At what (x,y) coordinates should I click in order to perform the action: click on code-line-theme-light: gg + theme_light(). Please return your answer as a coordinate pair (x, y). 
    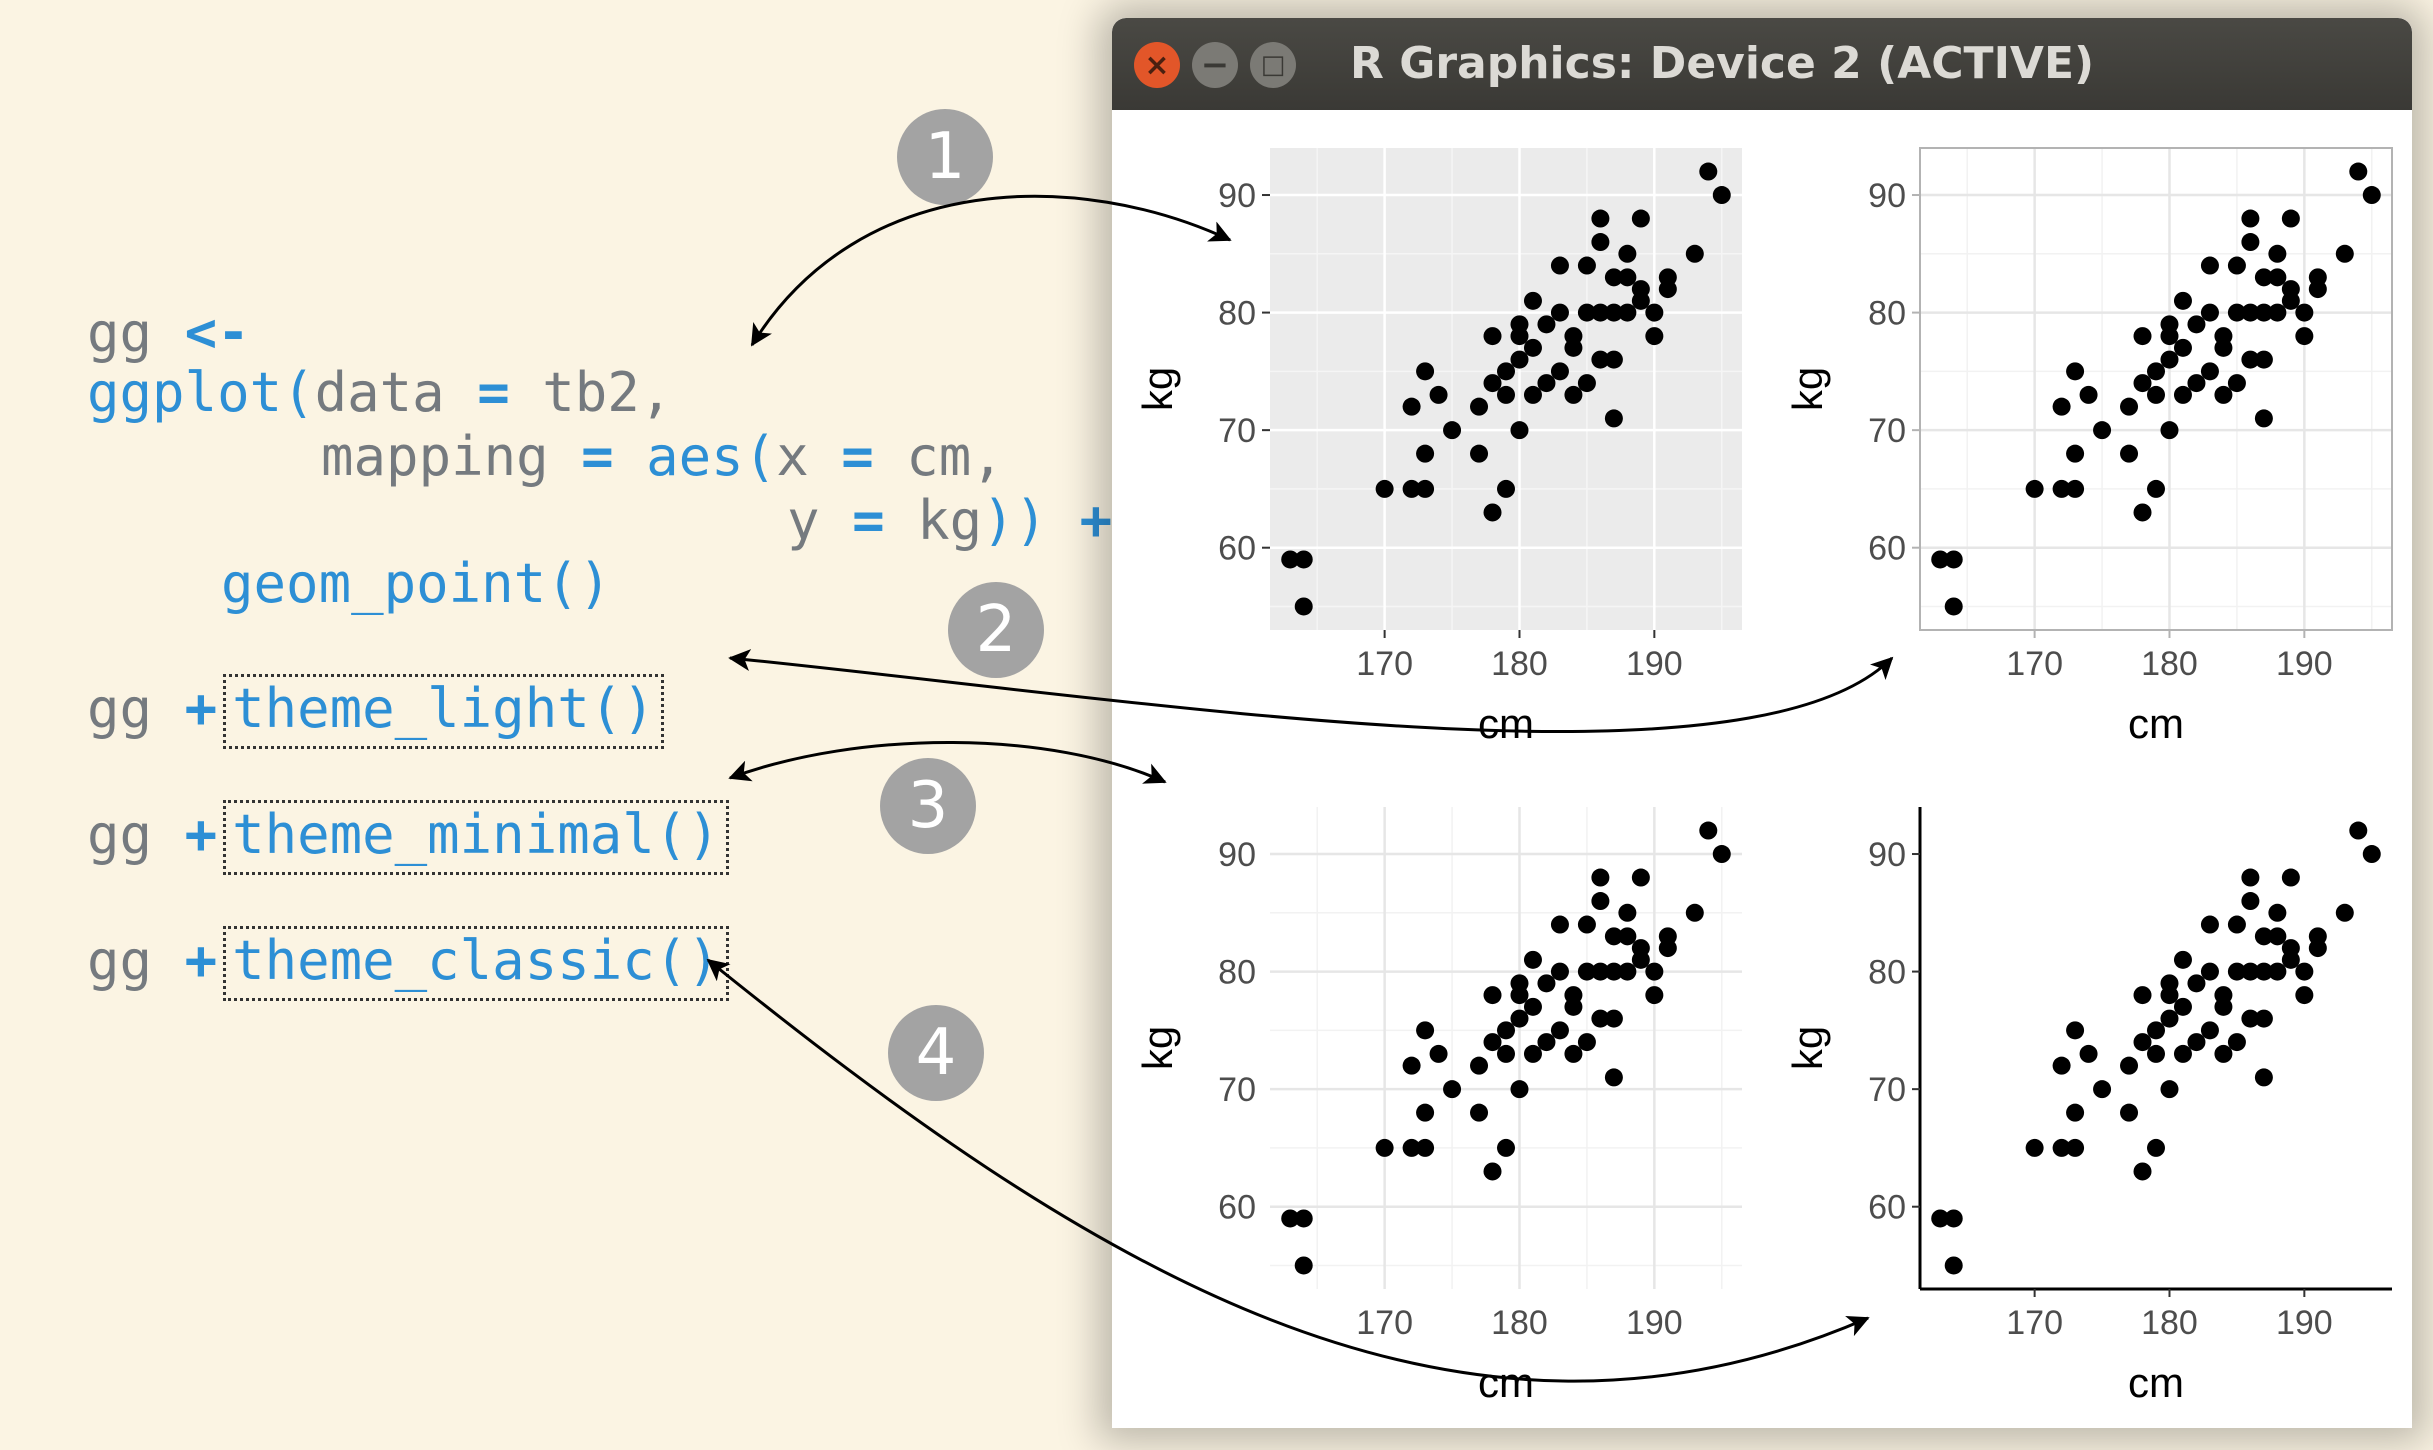
    Looking at the image, I should click on (343, 688).